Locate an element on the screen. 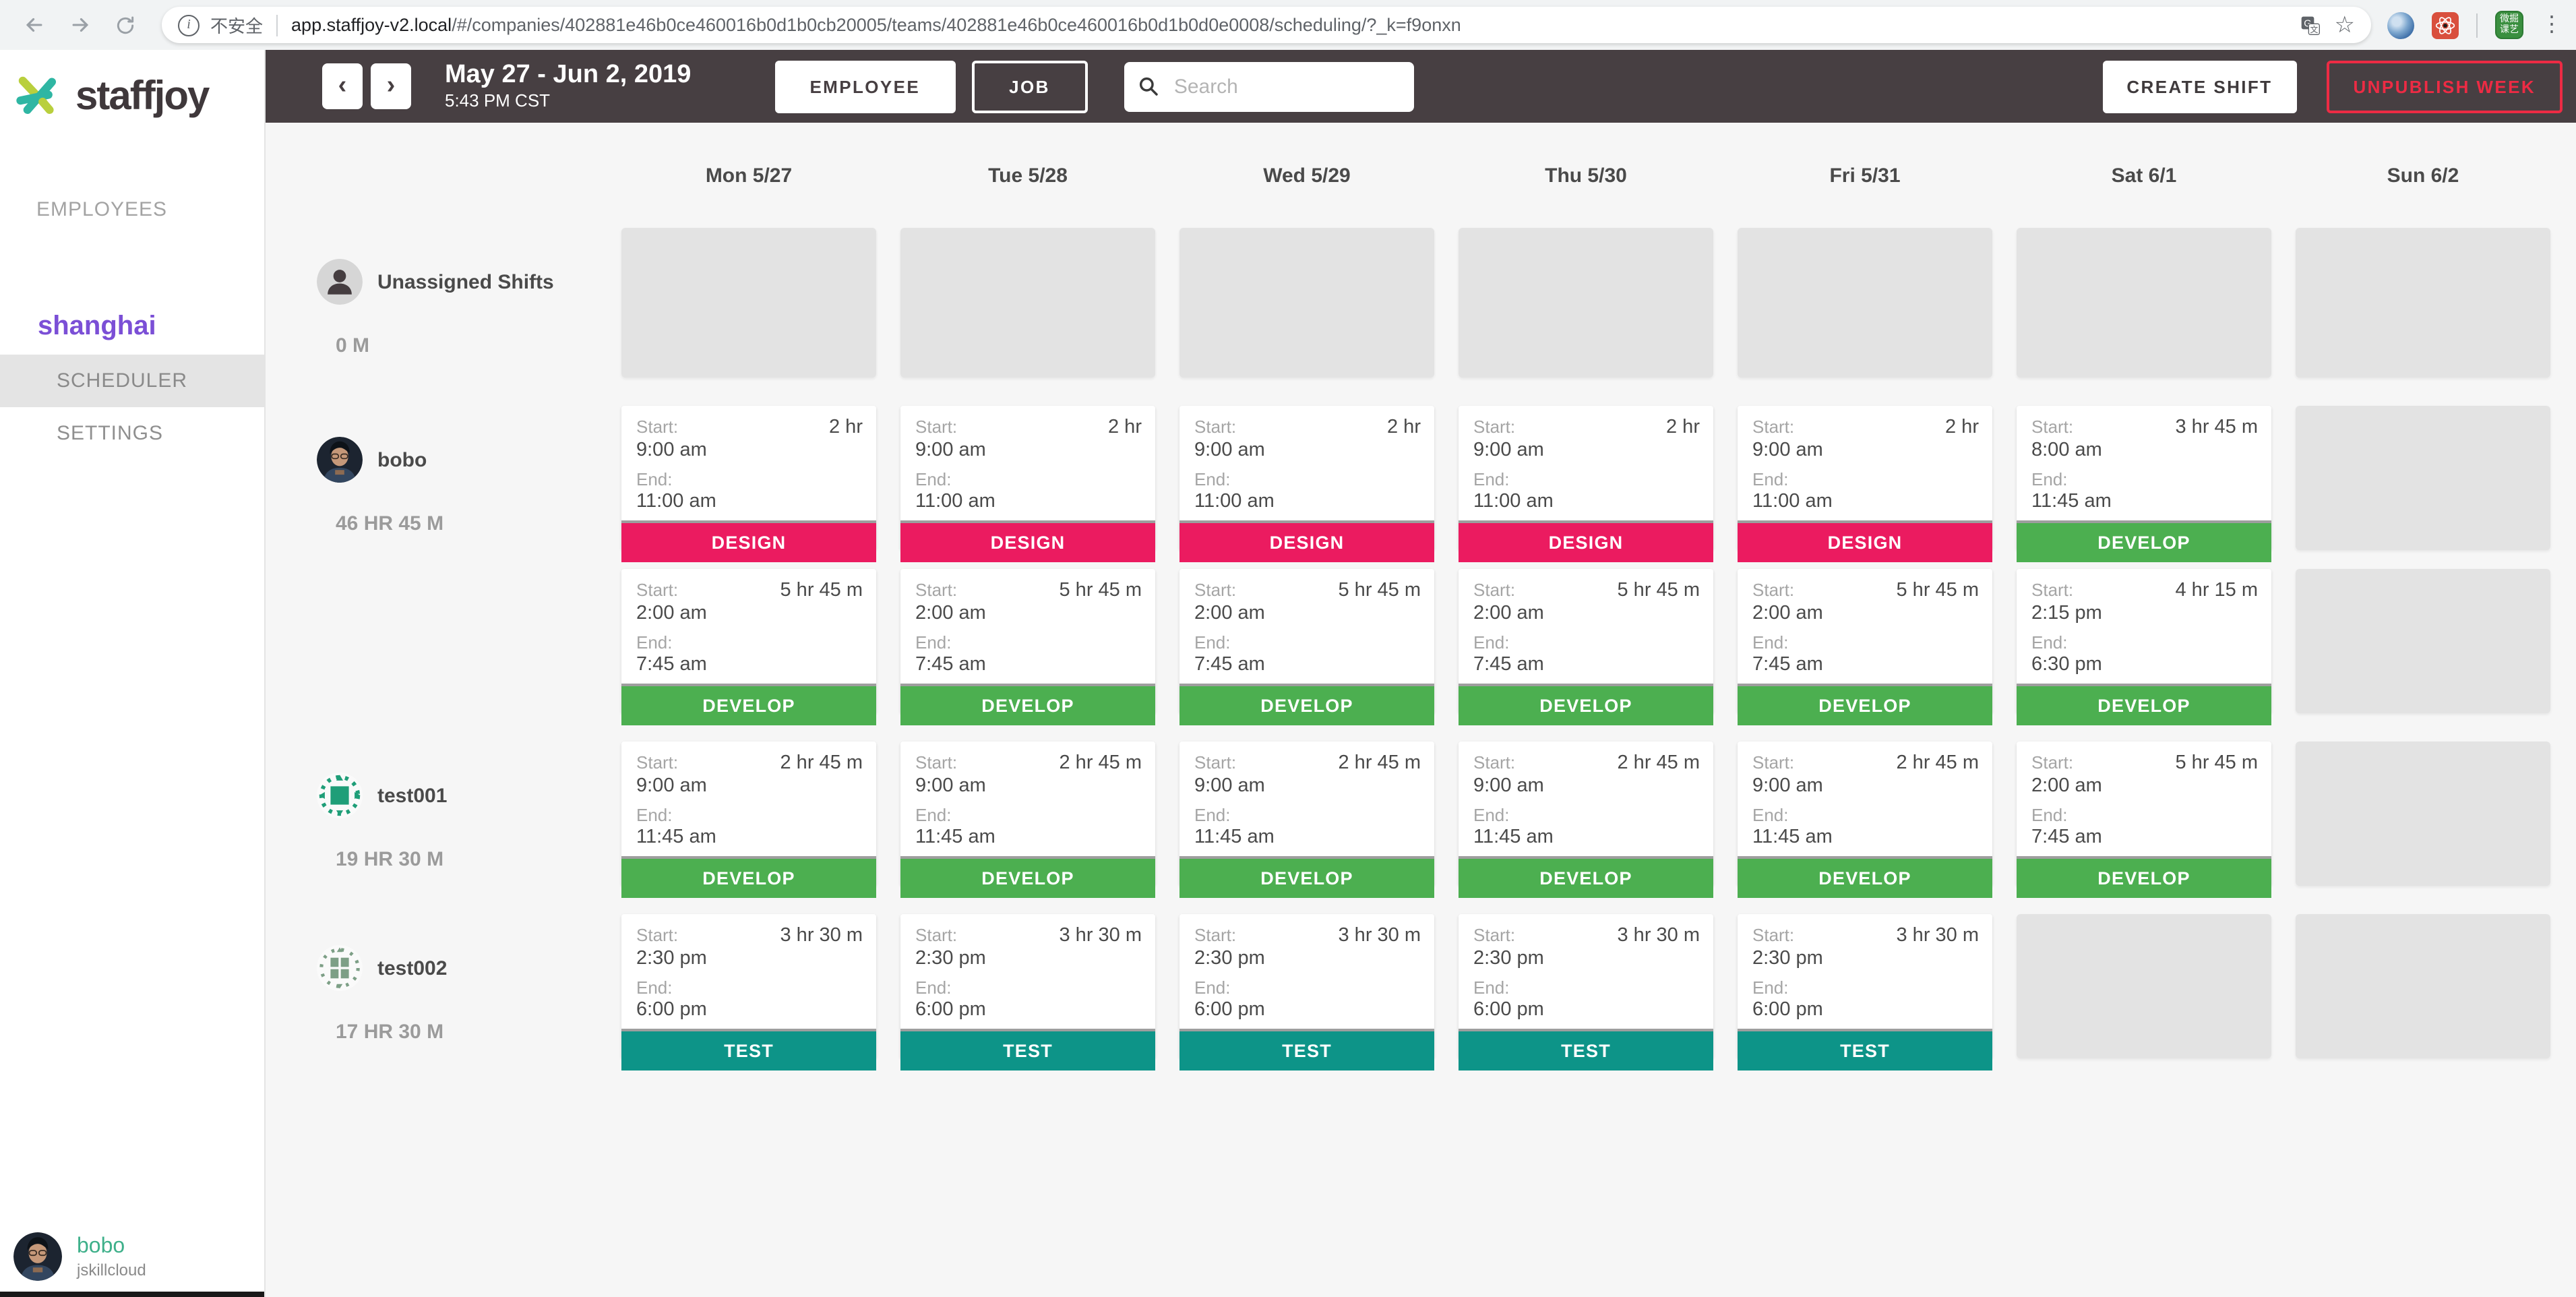 The width and height of the screenshot is (2576, 1297). staffjoy-star-icon is located at coordinates (37, 95).